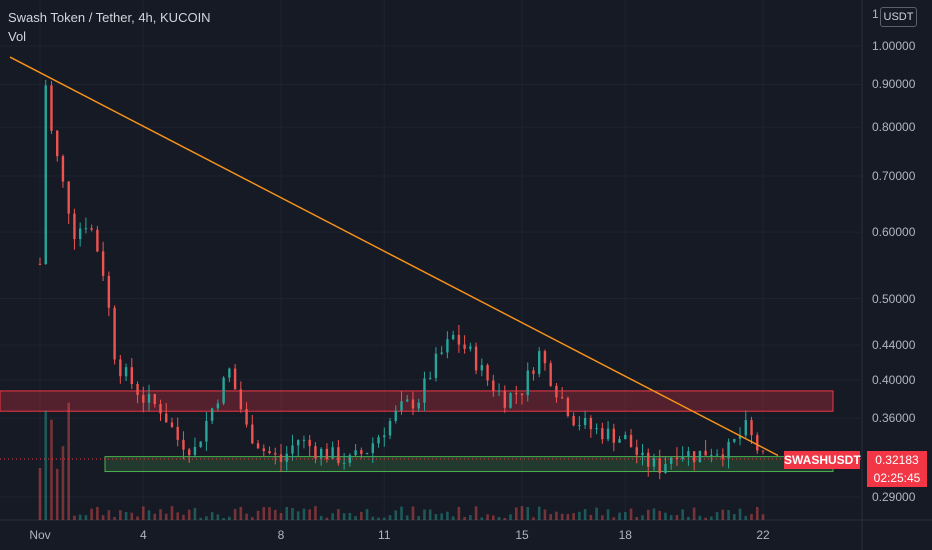  I want to click on y-tick-label: 0.36000, so click(894, 418).